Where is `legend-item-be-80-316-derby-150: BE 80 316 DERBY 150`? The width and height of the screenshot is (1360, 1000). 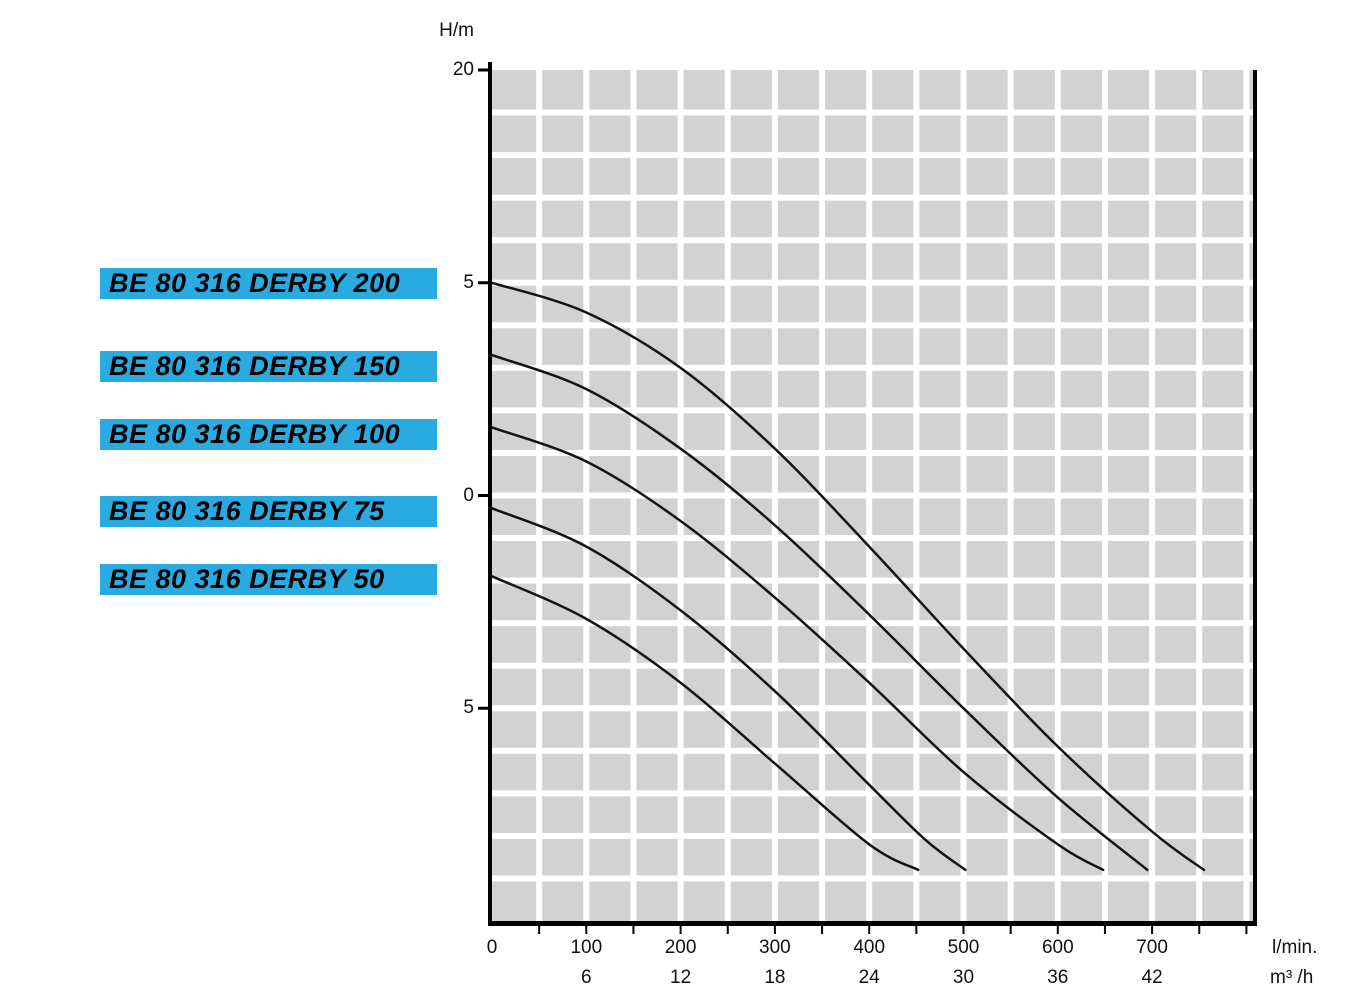
legend-item-be-80-316-derby-150: BE 80 316 DERBY 150 is located at coordinates (268, 366).